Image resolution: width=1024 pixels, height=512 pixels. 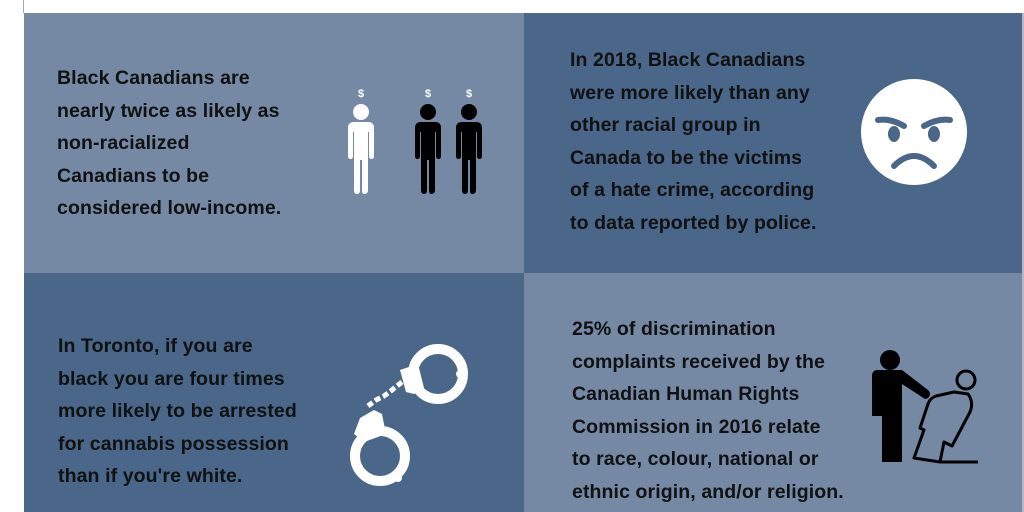 What do you see at coordinates (674, 329) in the screenshot?
I see `text-line: 25% of discrimination` at bounding box center [674, 329].